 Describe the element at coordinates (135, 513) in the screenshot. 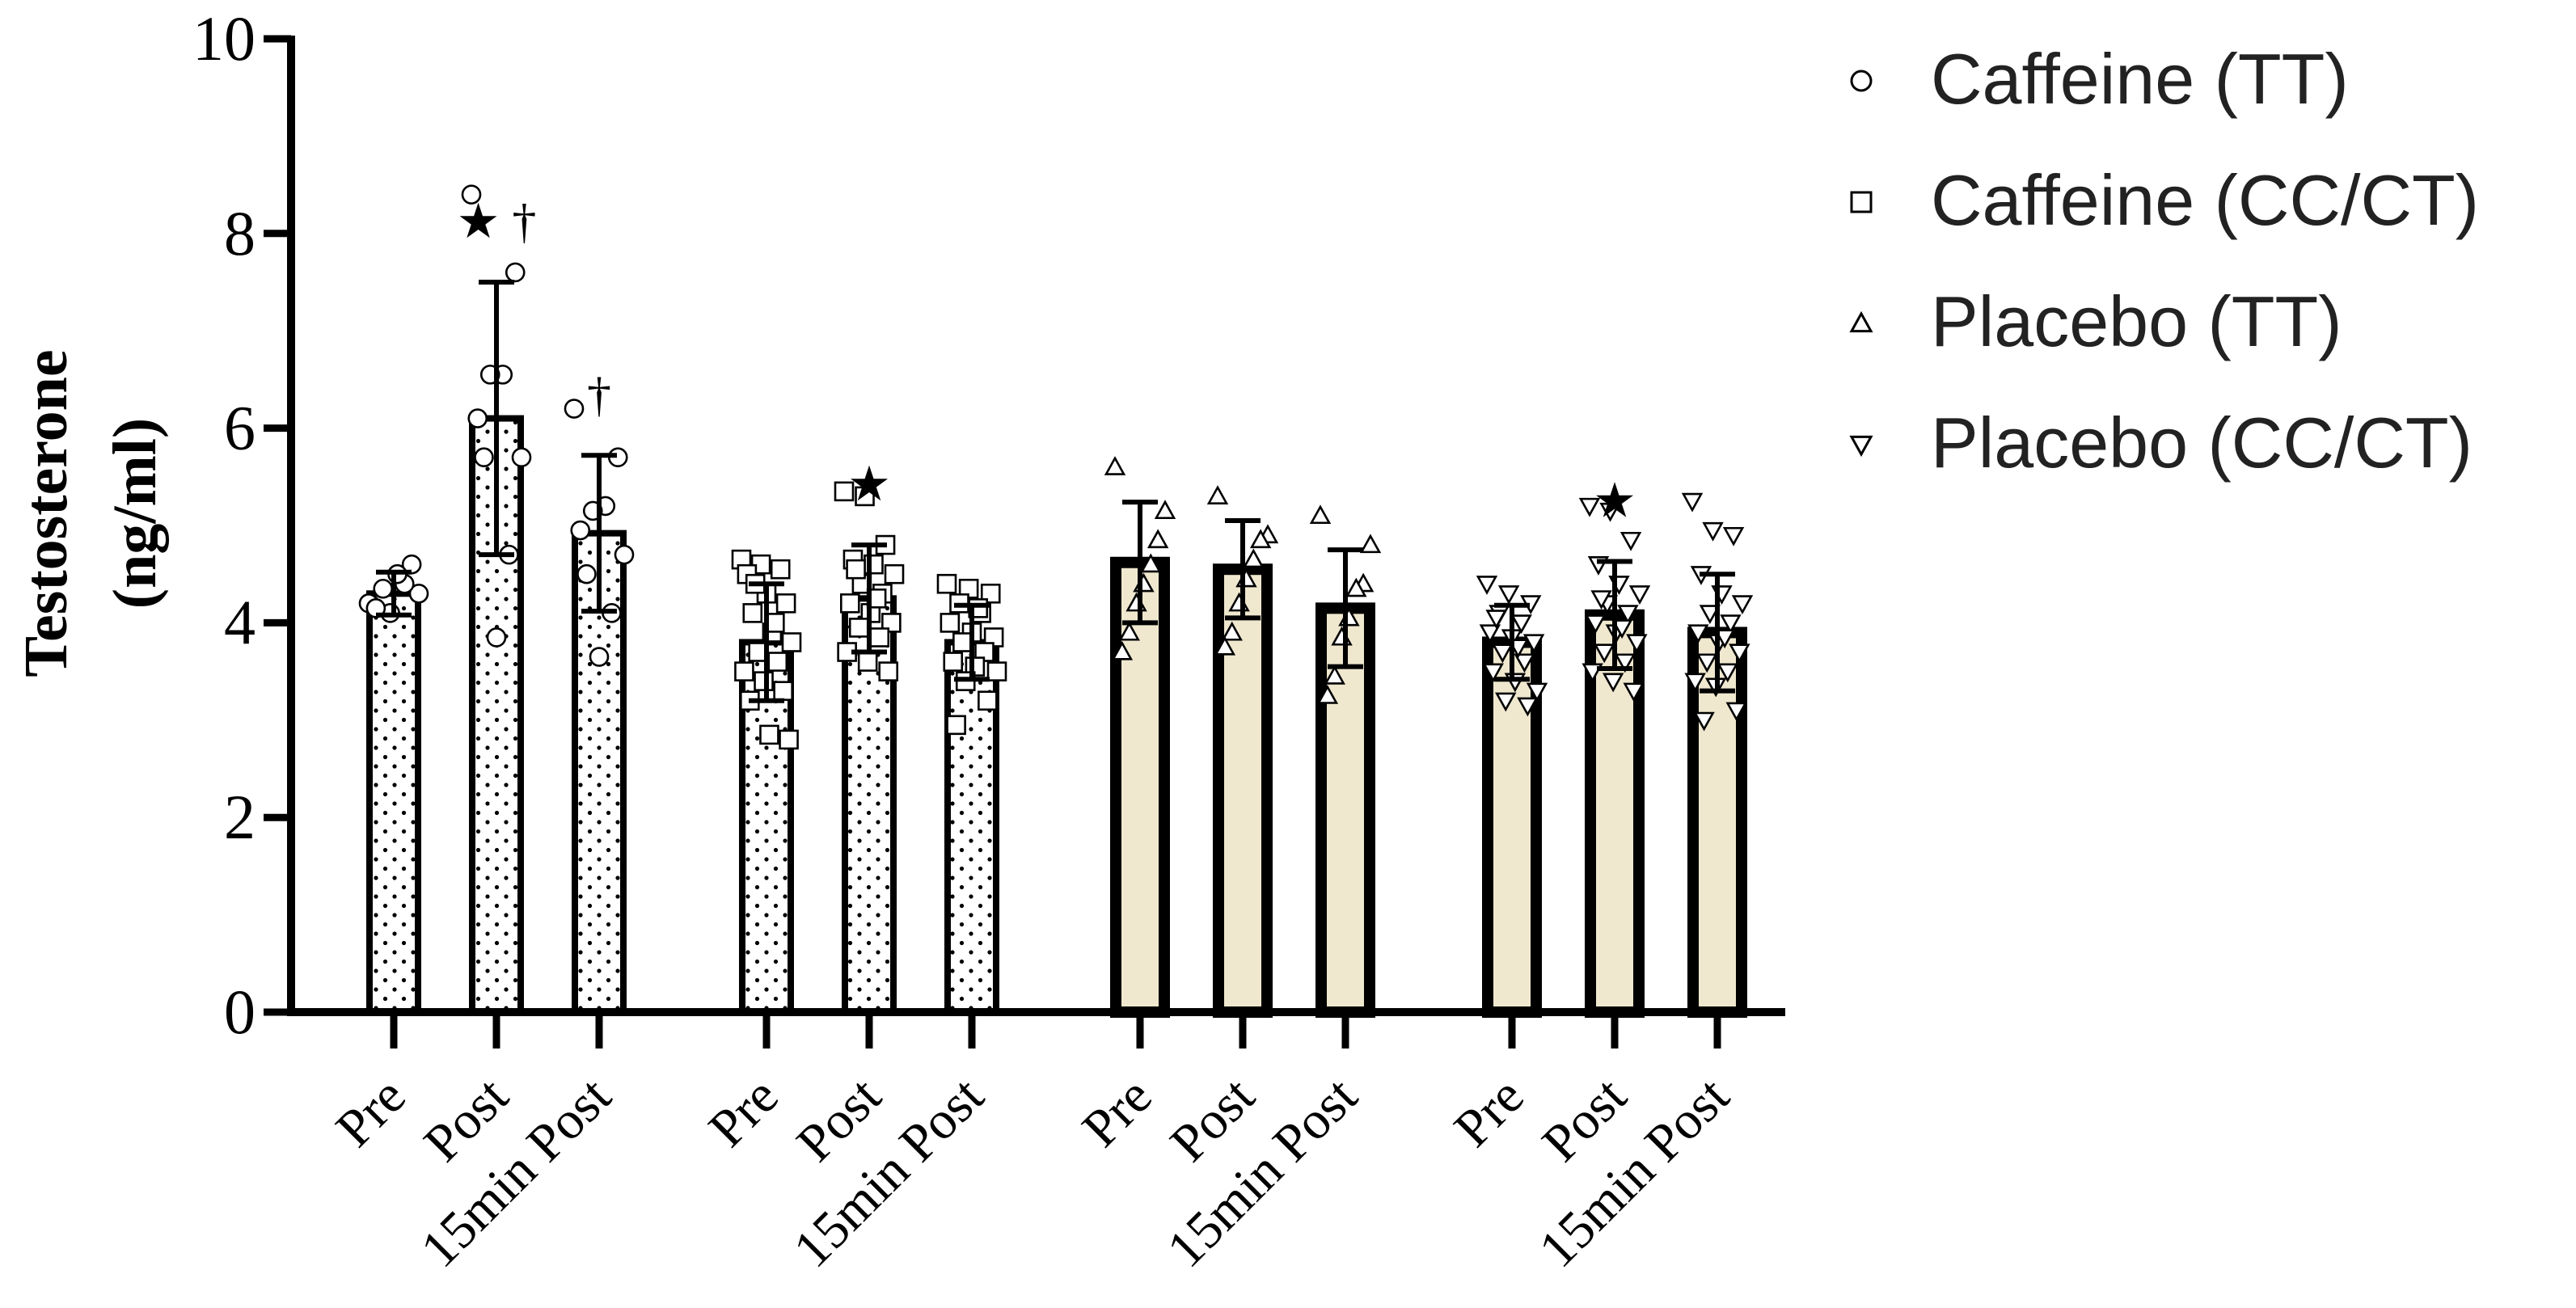

I see `y-axis-label-line2: (ng/ml)` at that location.